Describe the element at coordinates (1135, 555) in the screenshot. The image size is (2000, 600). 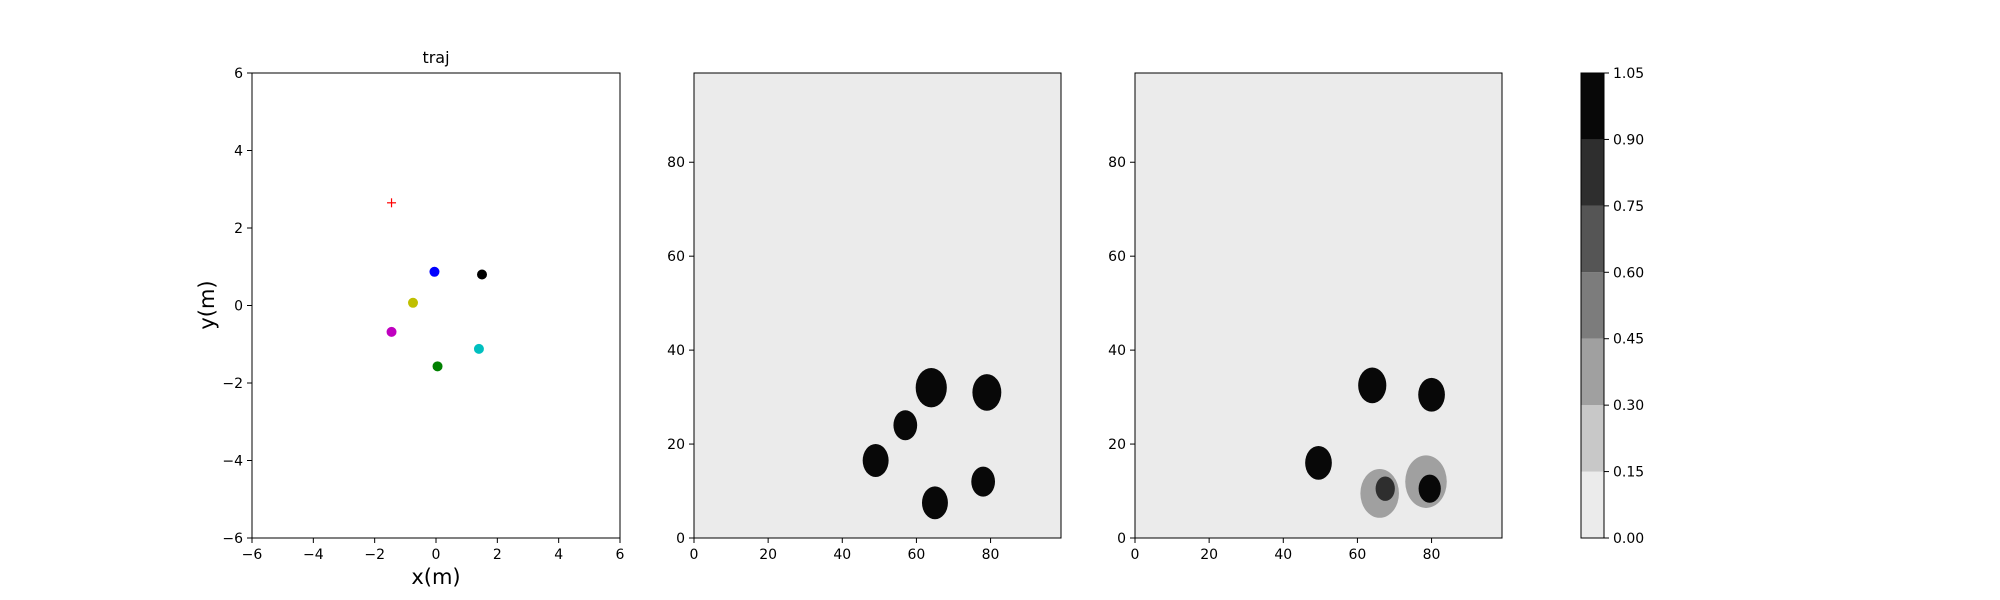
I see `map2-xtick-label: 0` at that location.